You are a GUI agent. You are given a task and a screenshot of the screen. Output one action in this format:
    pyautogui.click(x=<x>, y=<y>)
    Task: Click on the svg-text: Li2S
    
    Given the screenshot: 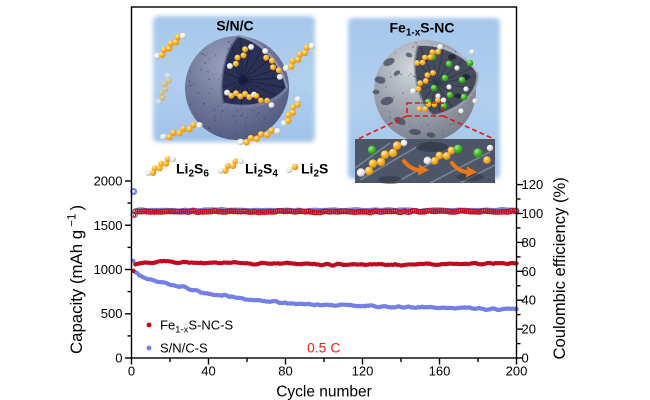 What is the action you would take?
    pyautogui.click(x=314, y=170)
    